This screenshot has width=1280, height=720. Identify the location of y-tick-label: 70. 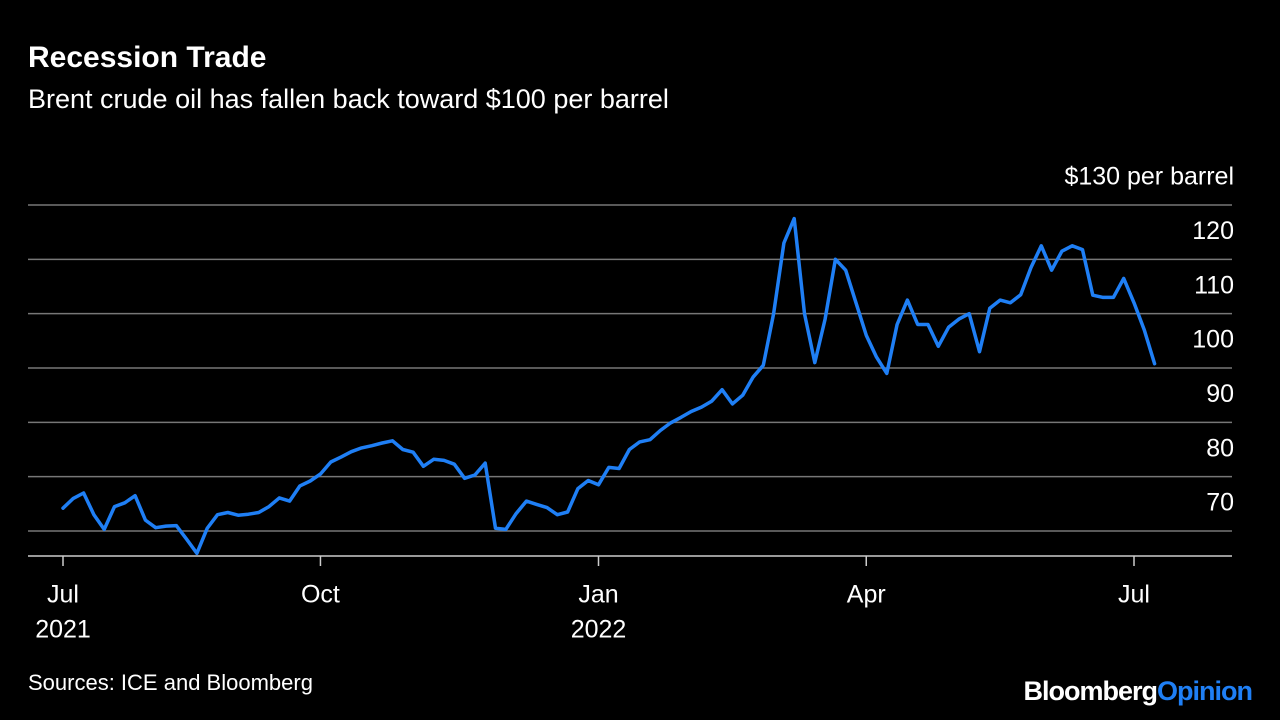
(1220, 503).